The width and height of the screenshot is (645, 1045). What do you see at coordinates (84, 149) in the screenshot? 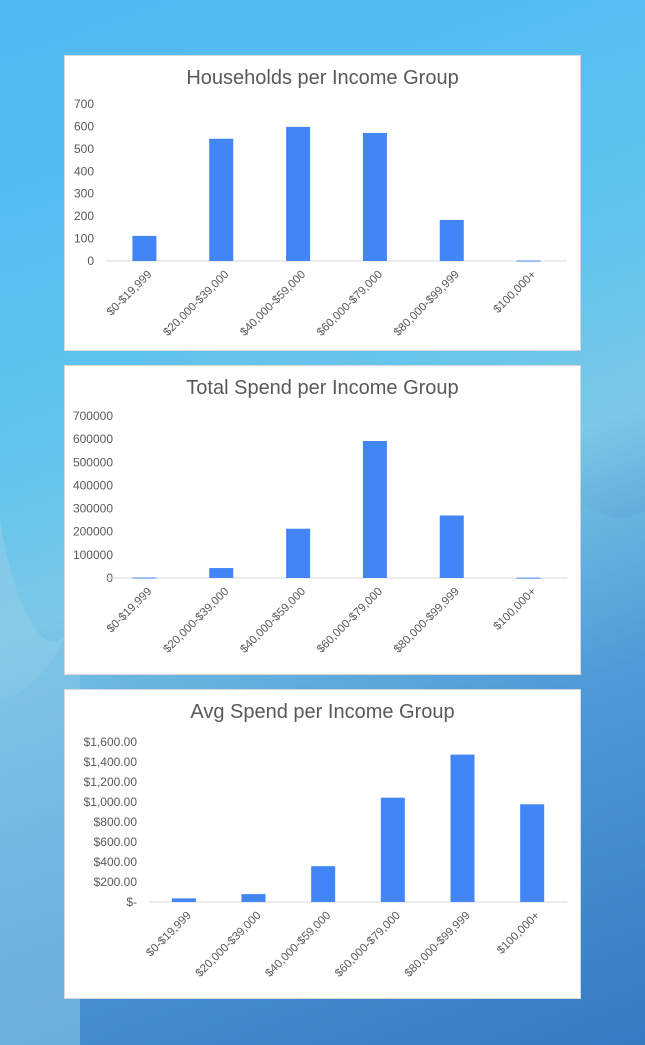
I see `y-tick-label: 500` at bounding box center [84, 149].